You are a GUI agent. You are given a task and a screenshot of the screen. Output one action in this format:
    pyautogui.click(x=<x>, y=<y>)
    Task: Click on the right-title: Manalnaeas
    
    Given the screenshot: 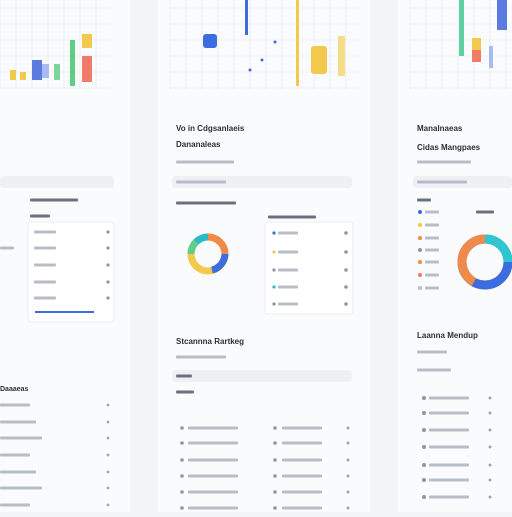 What is the action you would take?
    pyautogui.click(x=440, y=128)
    